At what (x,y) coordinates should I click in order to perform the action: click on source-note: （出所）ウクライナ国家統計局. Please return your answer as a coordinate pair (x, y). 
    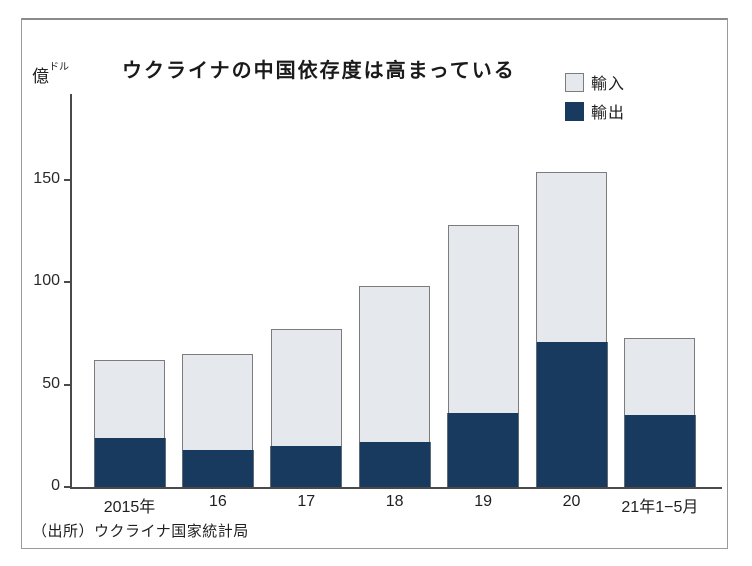
    Looking at the image, I should click on (140, 531).